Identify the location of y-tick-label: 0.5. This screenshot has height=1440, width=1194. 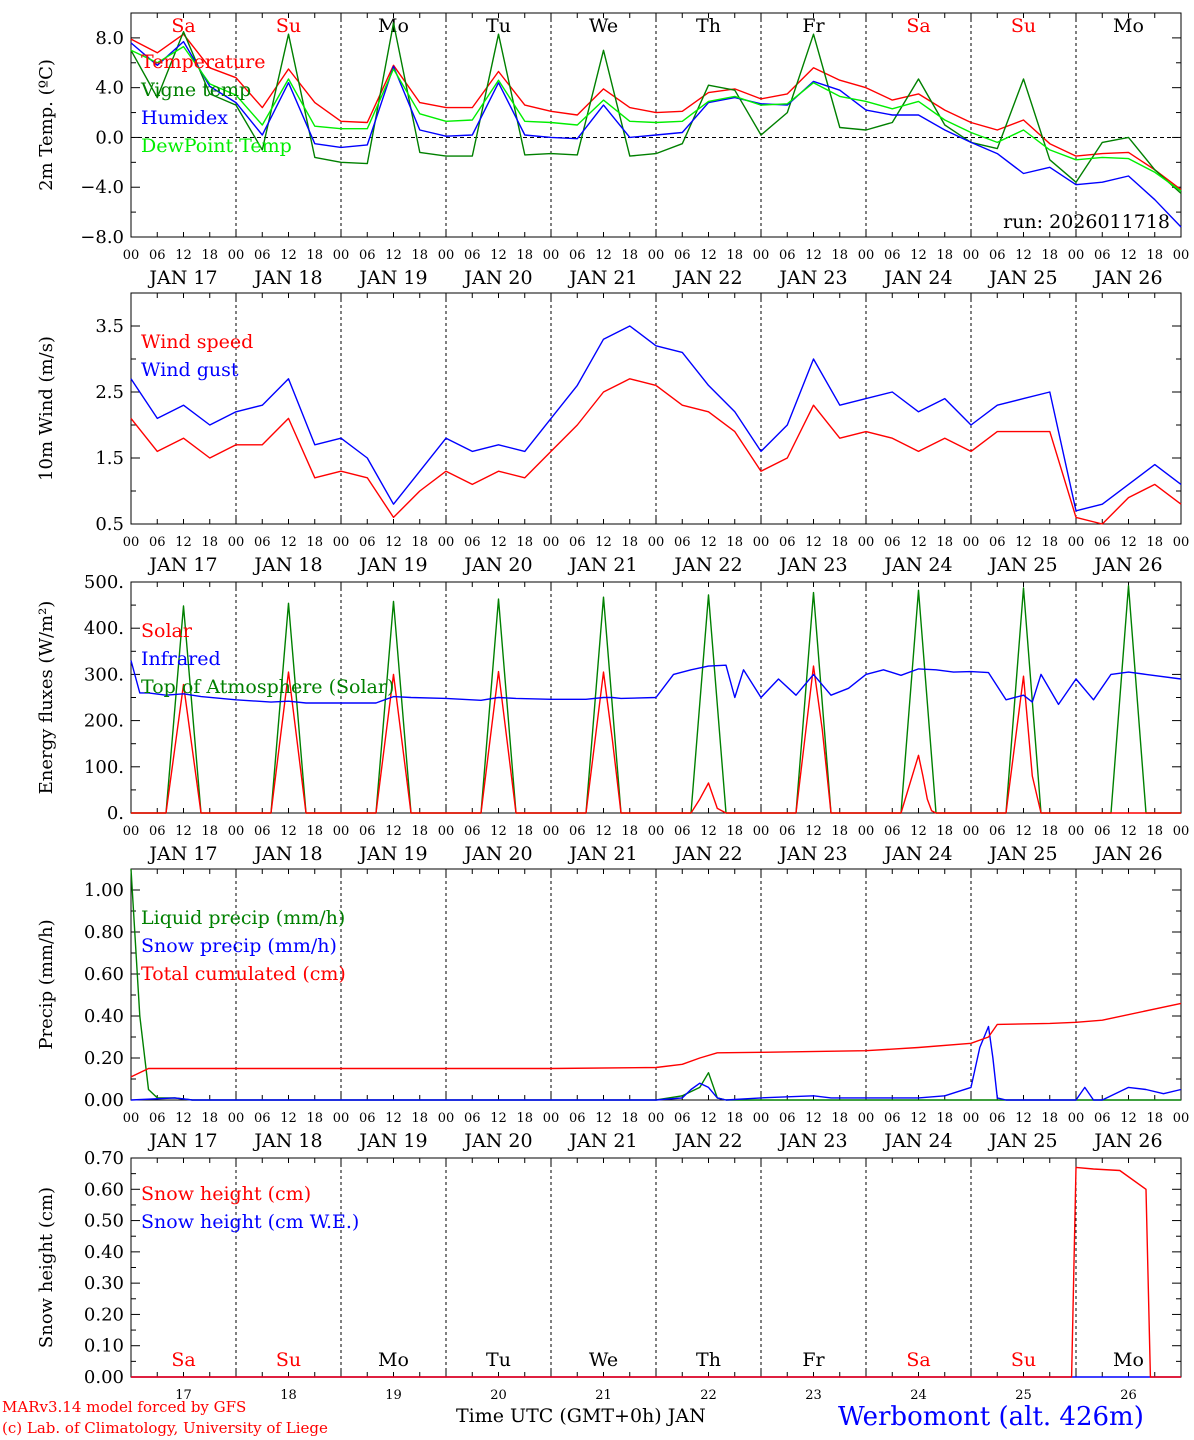
(109, 524).